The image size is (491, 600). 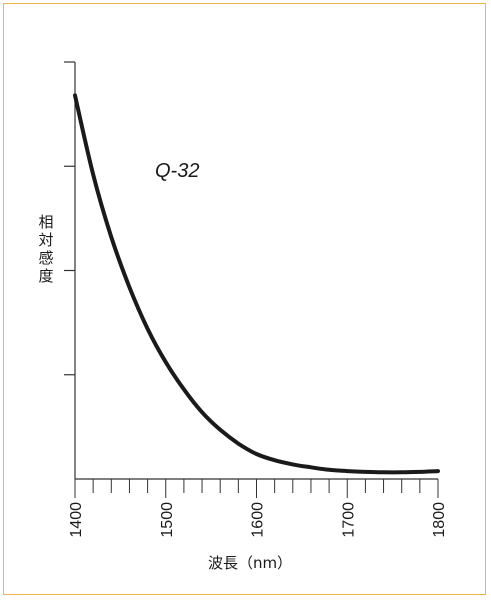 I want to click on y-axis-title-char: 相, so click(x=45, y=222).